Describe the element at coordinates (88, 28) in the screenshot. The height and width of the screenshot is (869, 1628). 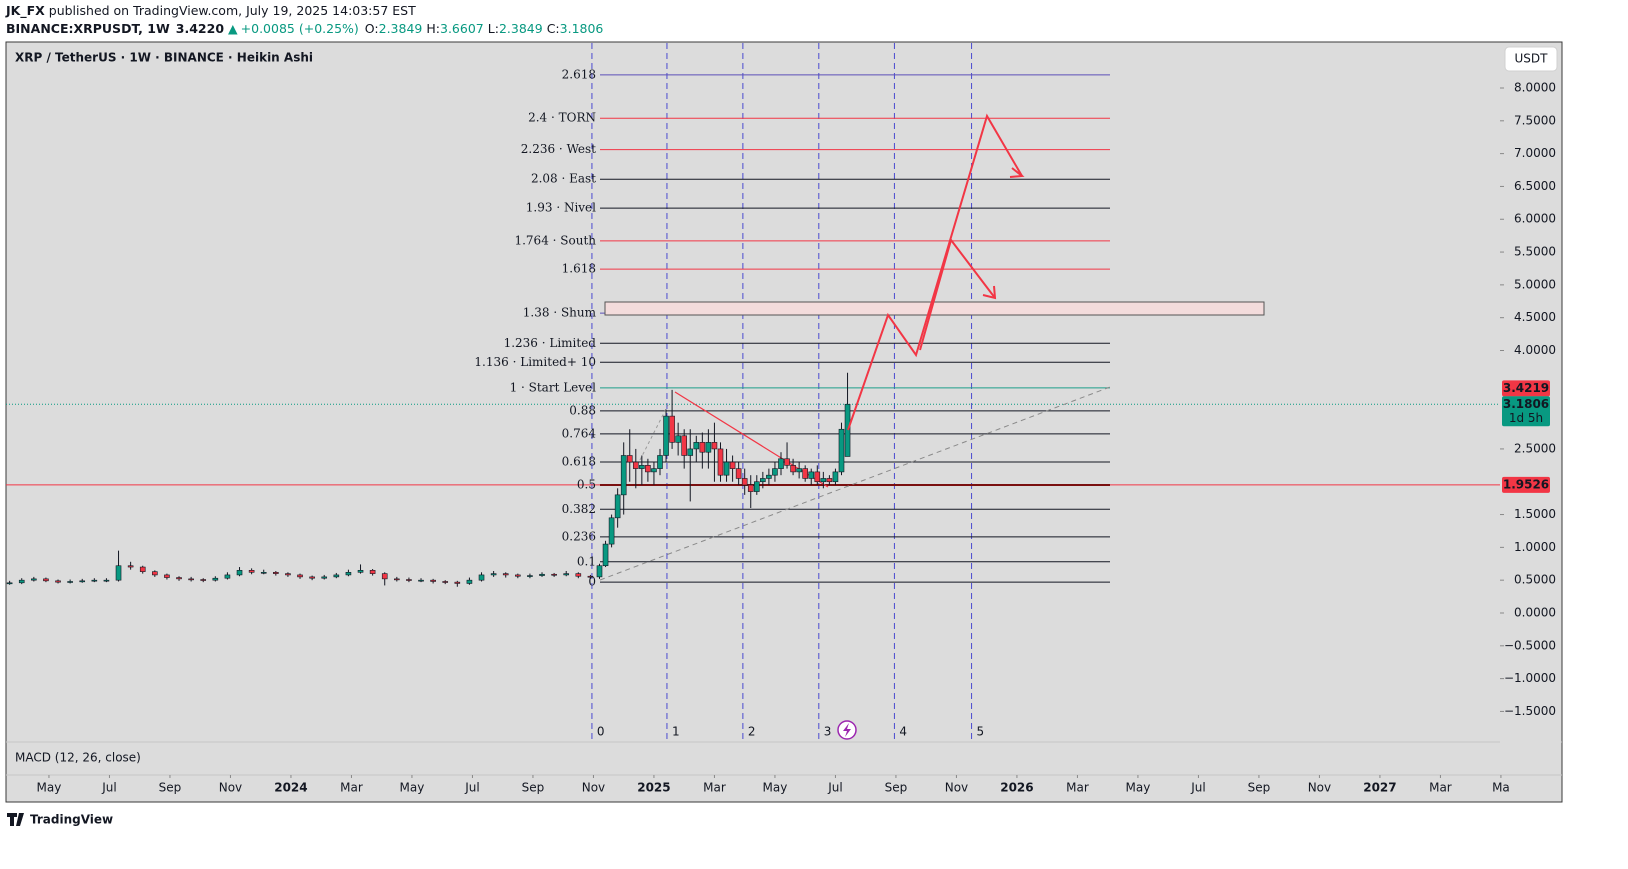
I see `symbol: BINANCE:XRPUSDT, 1W` at that location.